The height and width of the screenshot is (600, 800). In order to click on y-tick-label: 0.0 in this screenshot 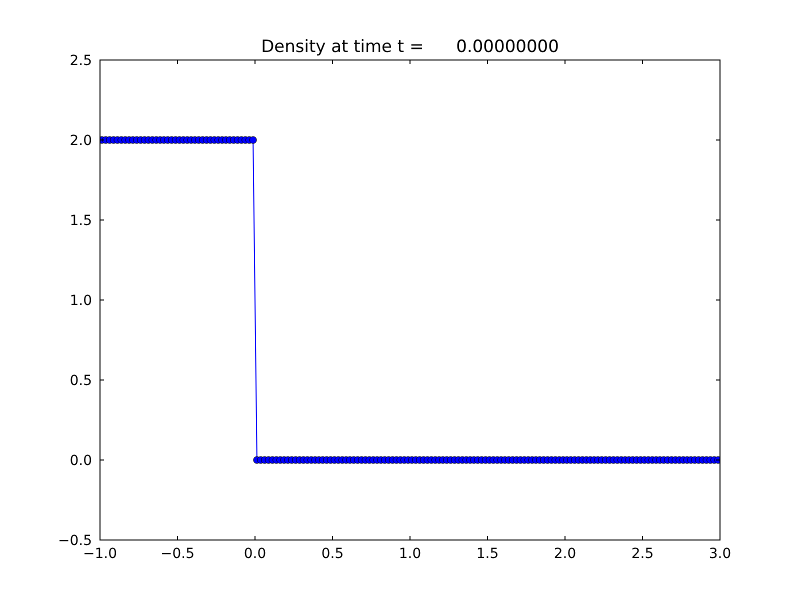, I will do `click(81, 461)`.